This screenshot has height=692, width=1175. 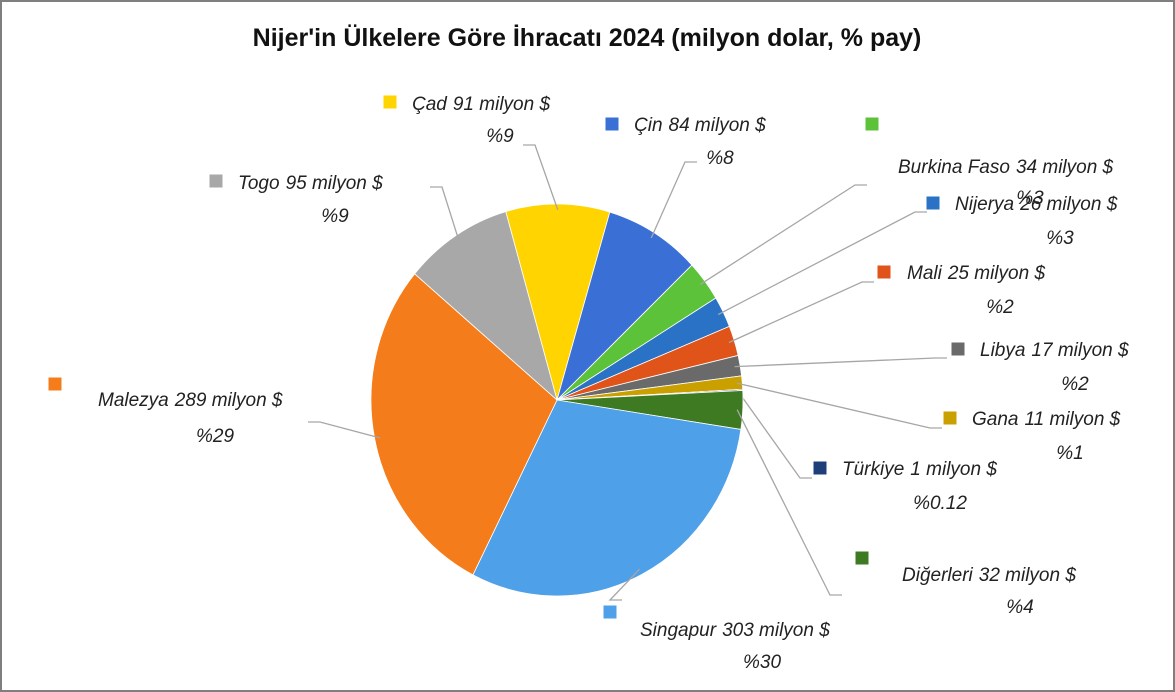 I want to click on share-label: %4, so click(x=1019, y=607).